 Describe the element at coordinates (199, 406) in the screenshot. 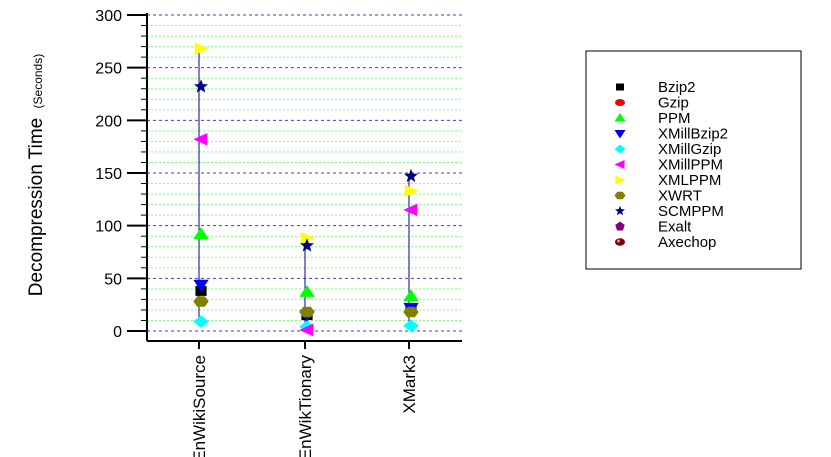

I see `x-tick-label: EnWikiSource` at that location.